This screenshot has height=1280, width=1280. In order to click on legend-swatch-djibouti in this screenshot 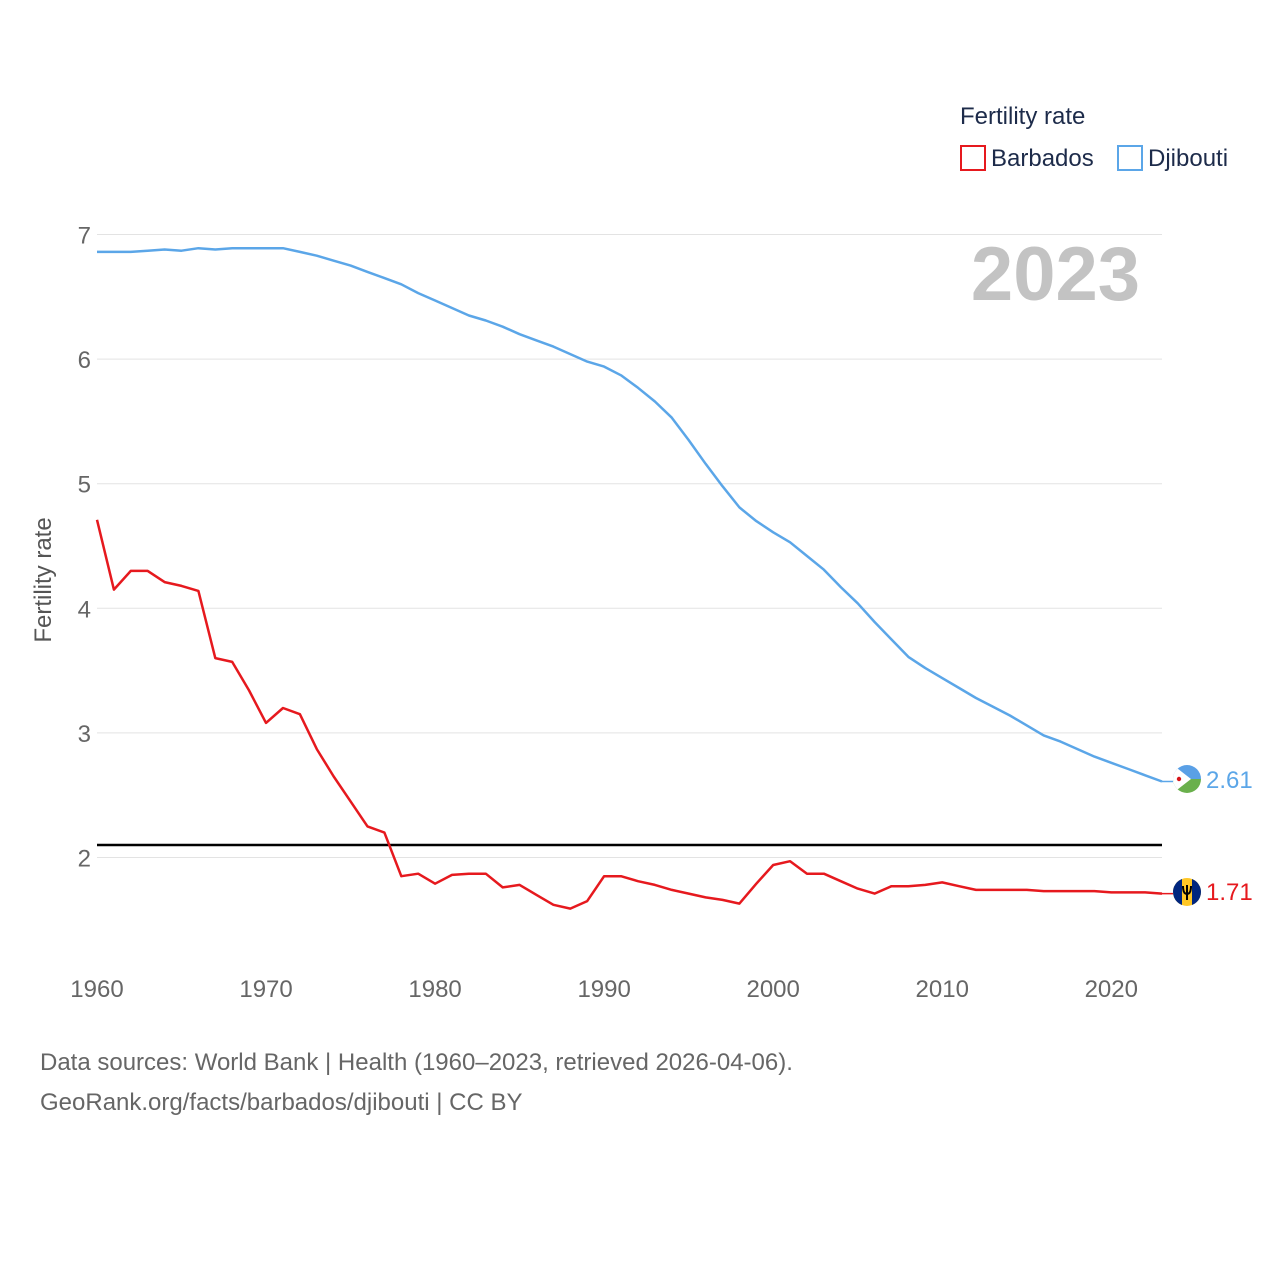, I will do `click(1130, 158)`.